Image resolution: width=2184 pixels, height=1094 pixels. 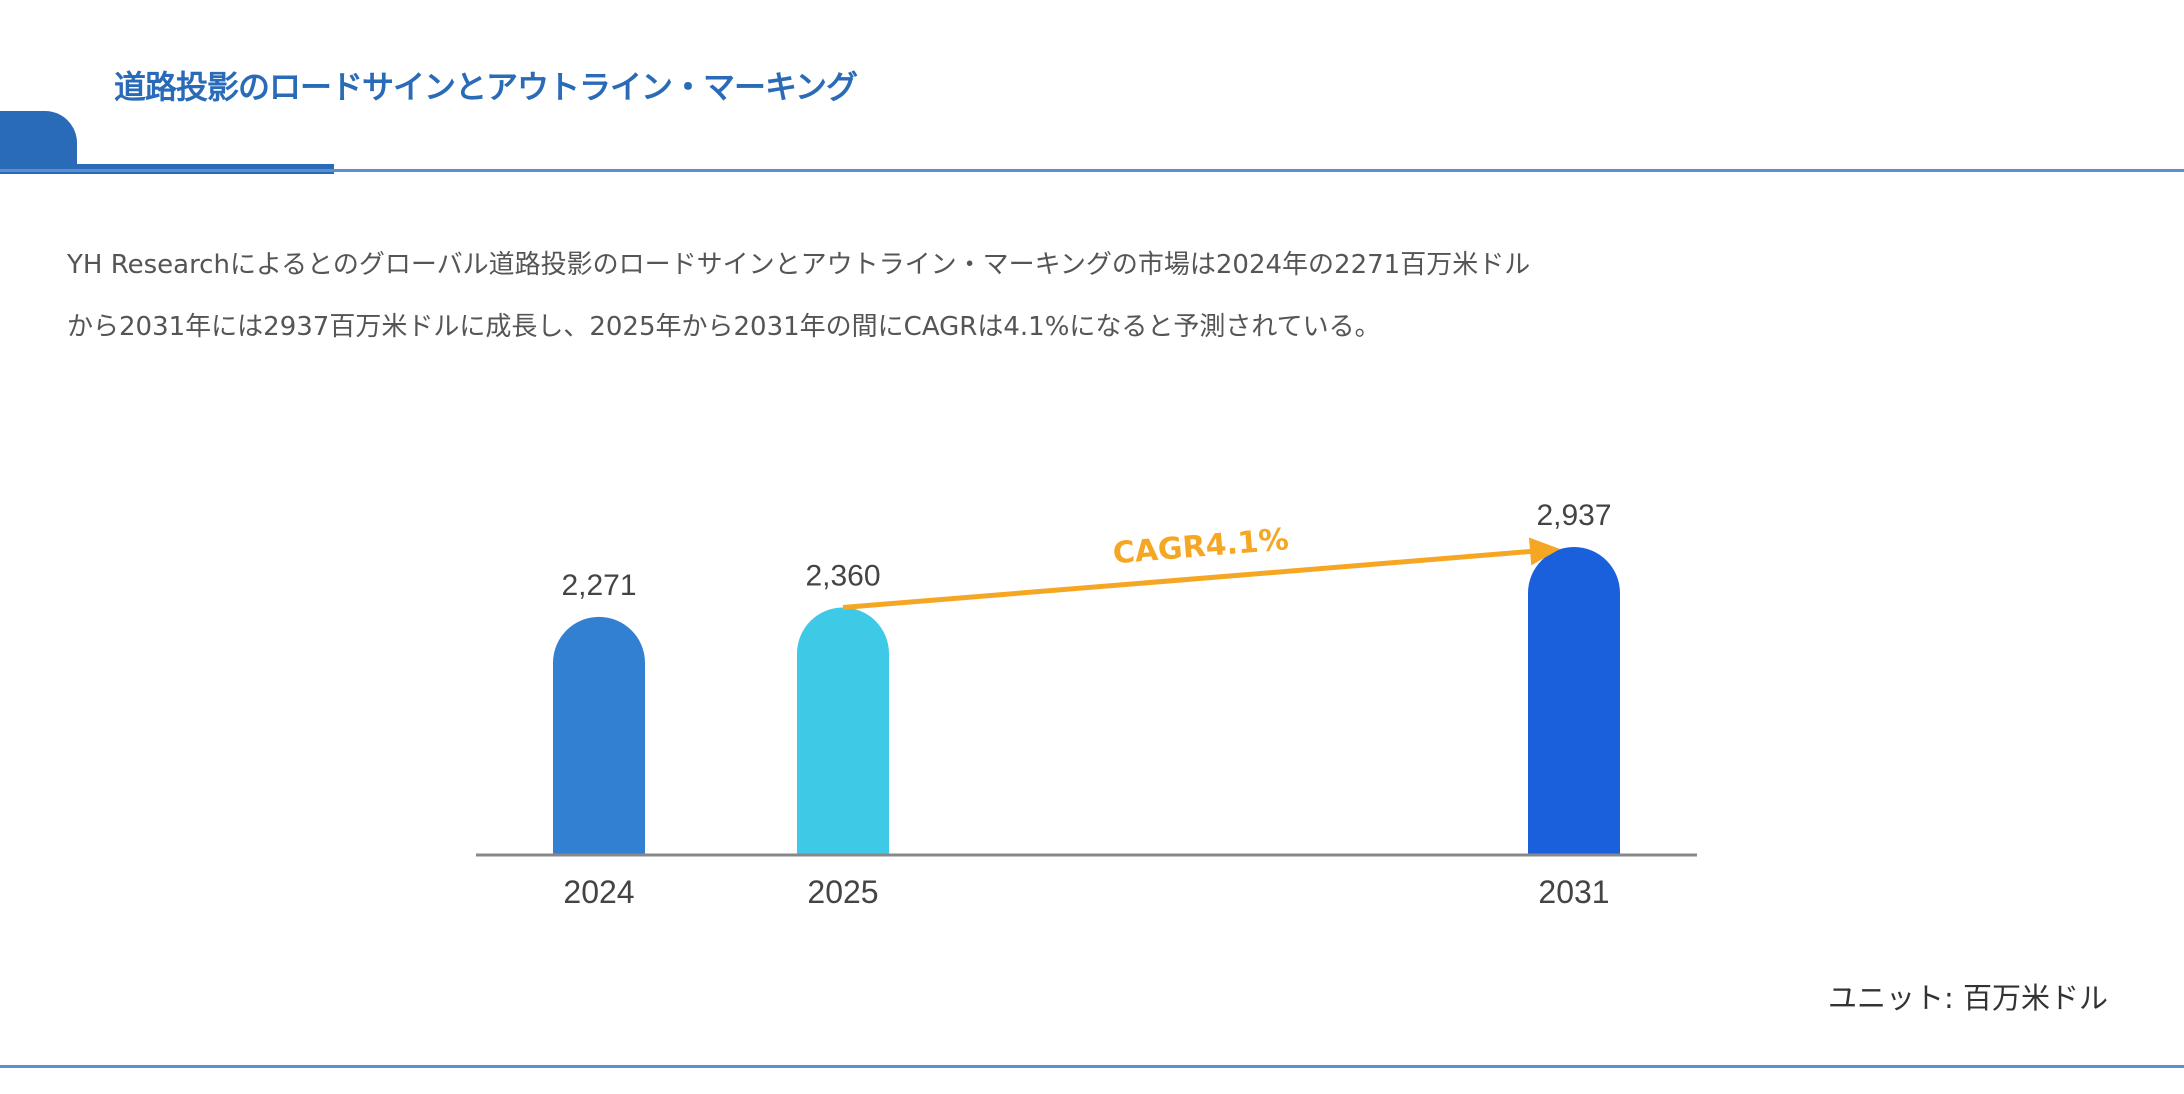 What do you see at coordinates (1201, 546) in the screenshot?
I see `cagr-annotation-label: CAGR4.1%` at bounding box center [1201, 546].